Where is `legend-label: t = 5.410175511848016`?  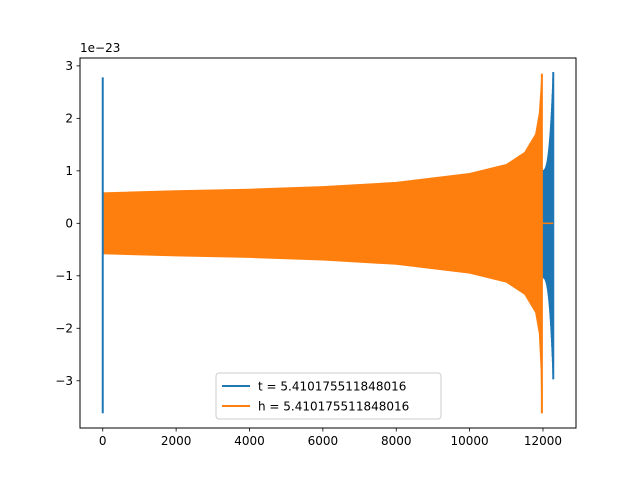 legend-label: t = 5.410175511848016 is located at coordinates (332, 387).